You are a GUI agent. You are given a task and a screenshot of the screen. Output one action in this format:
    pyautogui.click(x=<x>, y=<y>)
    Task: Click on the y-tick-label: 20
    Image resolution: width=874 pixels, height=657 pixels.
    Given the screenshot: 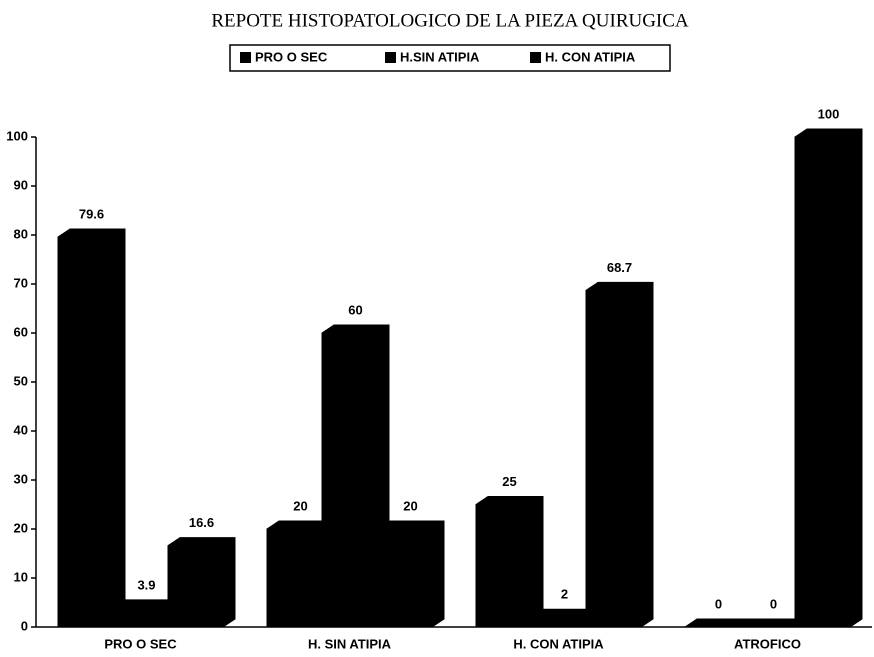 What is the action you would take?
    pyautogui.click(x=21, y=527)
    